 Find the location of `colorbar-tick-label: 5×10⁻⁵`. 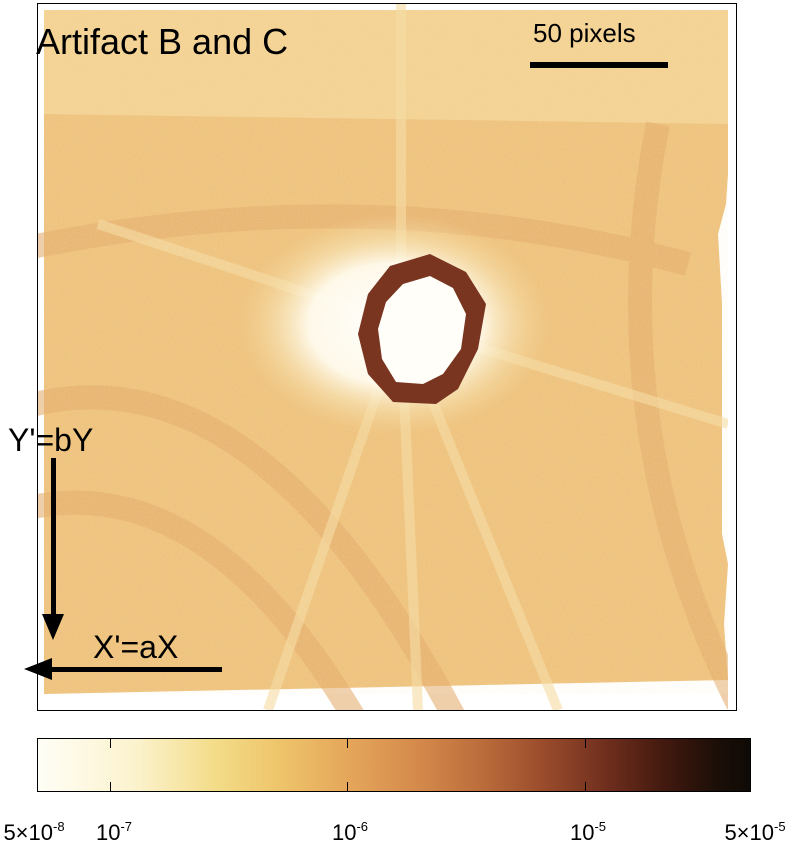

colorbar-tick-label: 5×10⁻⁵ is located at coordinates (755, 832).